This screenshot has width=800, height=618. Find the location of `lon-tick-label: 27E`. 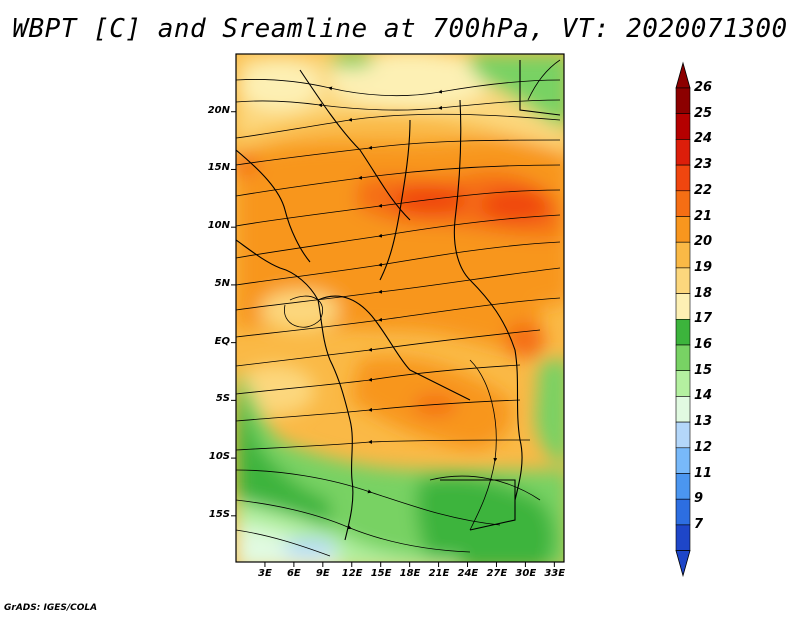

lon-tick-label: 27E is located at coordinates (497, 573).